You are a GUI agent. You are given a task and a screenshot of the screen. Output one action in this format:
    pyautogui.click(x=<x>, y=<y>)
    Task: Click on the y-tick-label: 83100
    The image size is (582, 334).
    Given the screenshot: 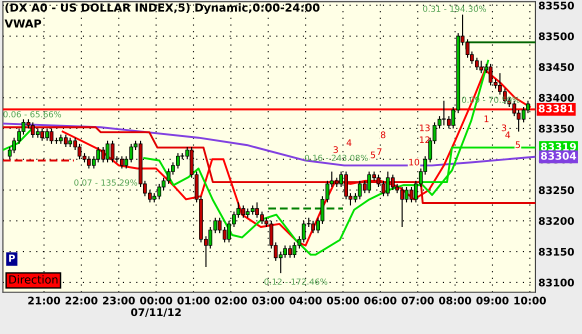 What is the action you would take?
    pyautogui.click(x=556, y=282)
    